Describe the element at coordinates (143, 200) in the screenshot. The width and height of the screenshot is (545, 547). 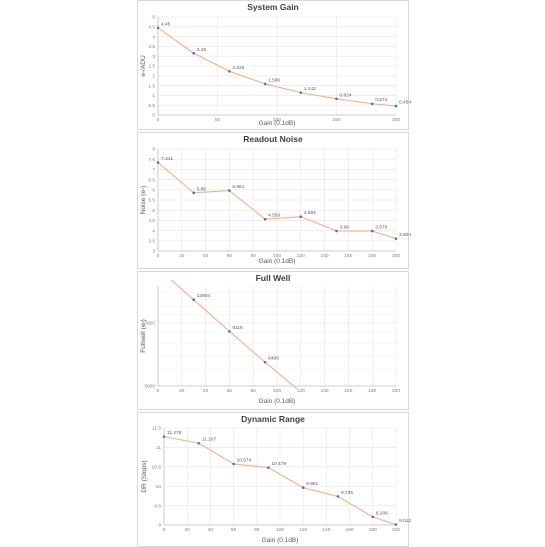
I see `y-axis-label: Noise (e-)` at that location.